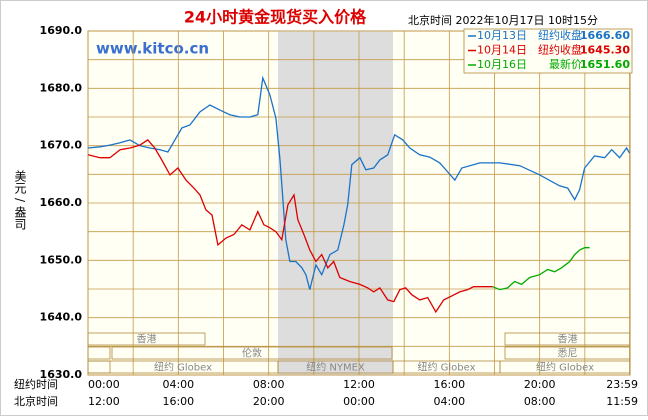 The width and height of the screenshot is (648, 420). I want to click on x-tick-label-beijing: 04:00, so click(449, 401).